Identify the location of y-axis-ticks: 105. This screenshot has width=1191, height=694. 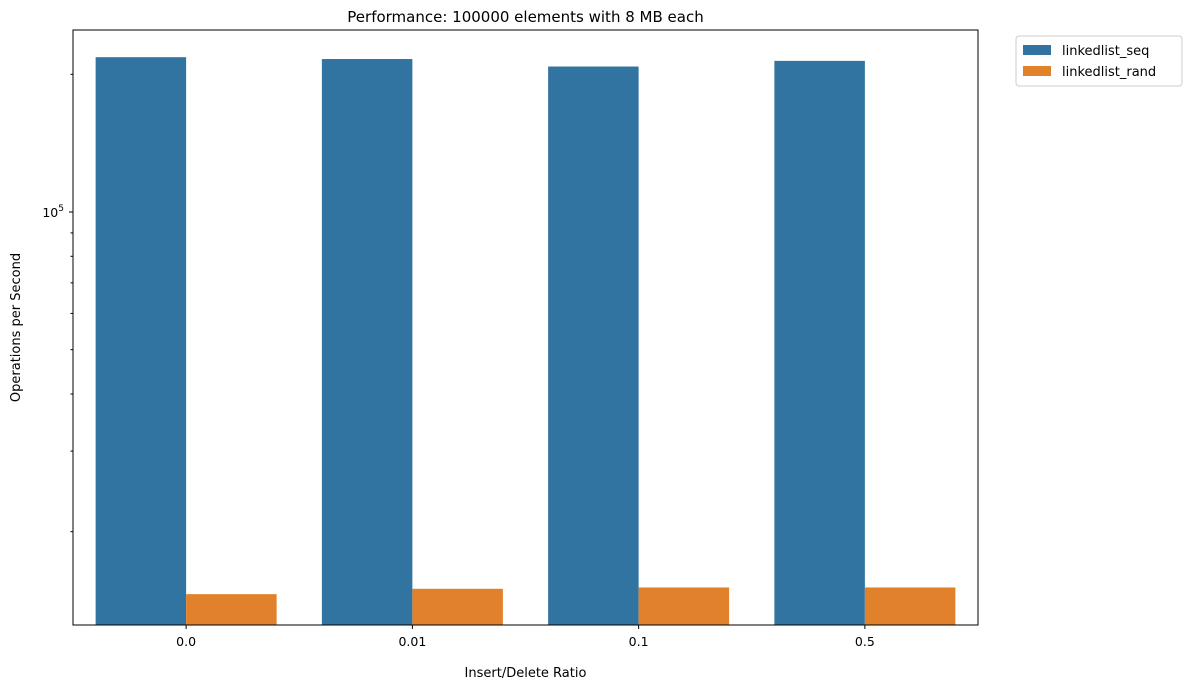
(57, 303).